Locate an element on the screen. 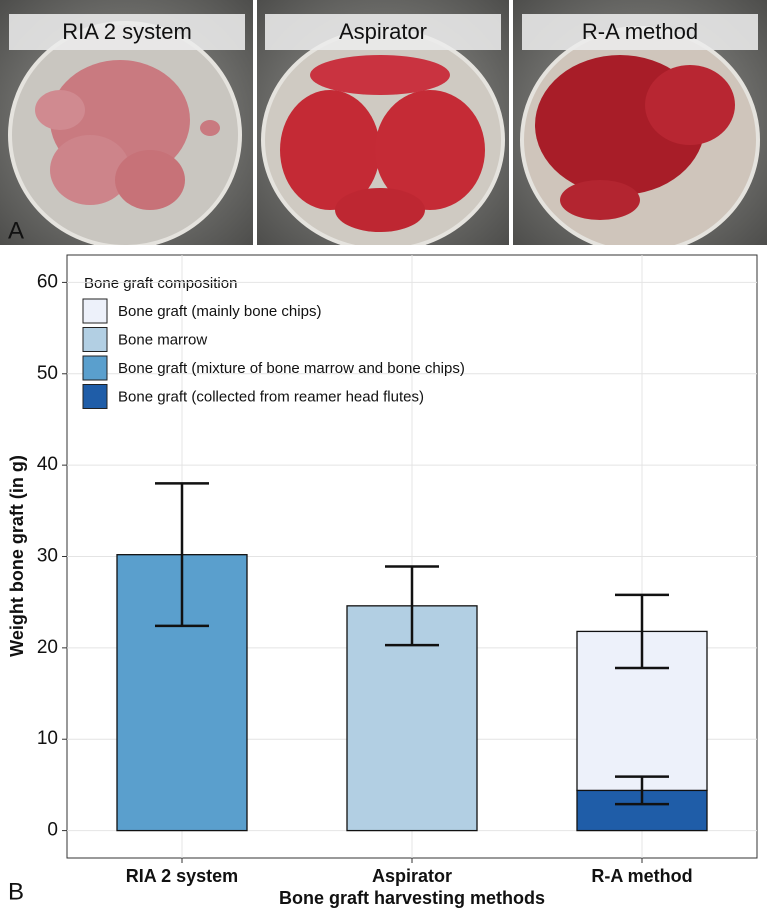  legend-title: Bone graft composition is located at coordinates (160, 283).